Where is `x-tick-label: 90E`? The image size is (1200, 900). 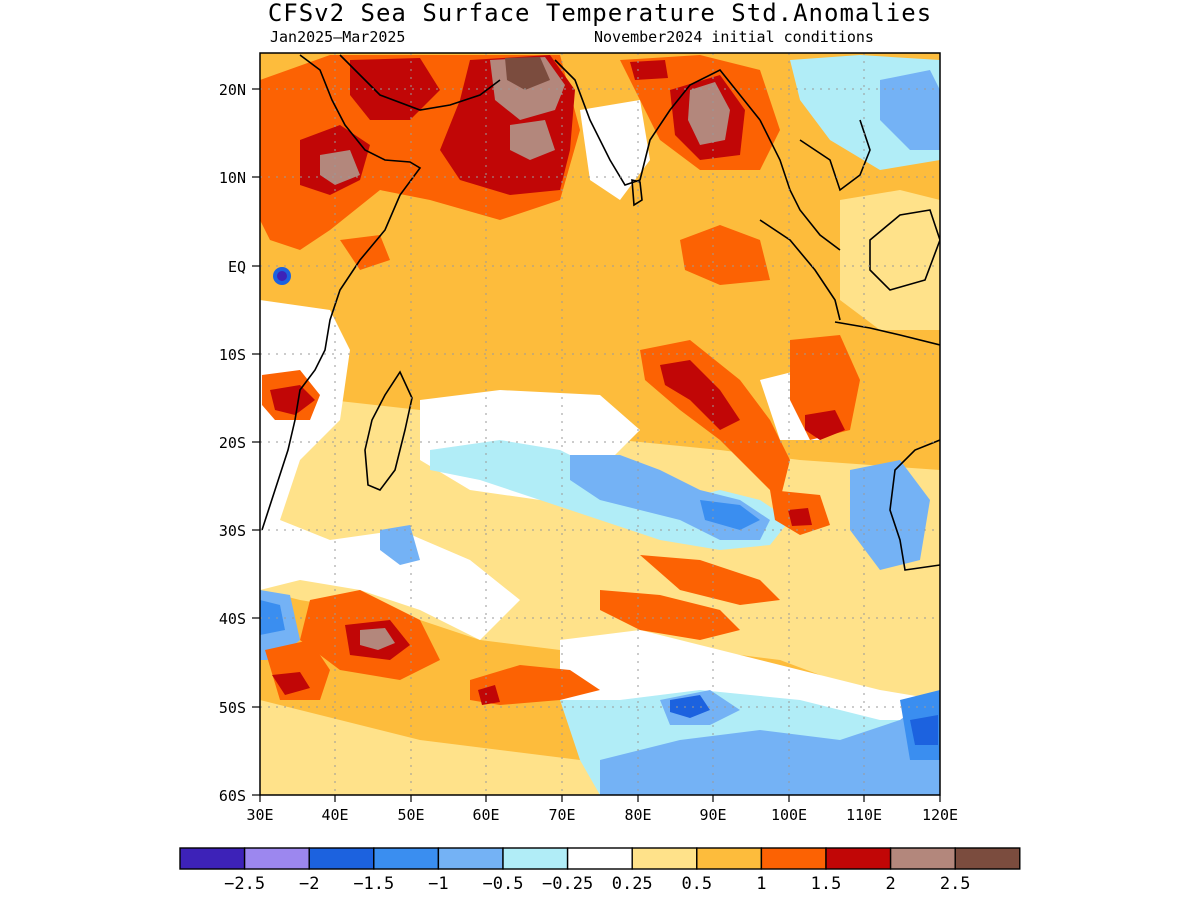 x-tick-label: 90E is located at coordinates (712, 815).